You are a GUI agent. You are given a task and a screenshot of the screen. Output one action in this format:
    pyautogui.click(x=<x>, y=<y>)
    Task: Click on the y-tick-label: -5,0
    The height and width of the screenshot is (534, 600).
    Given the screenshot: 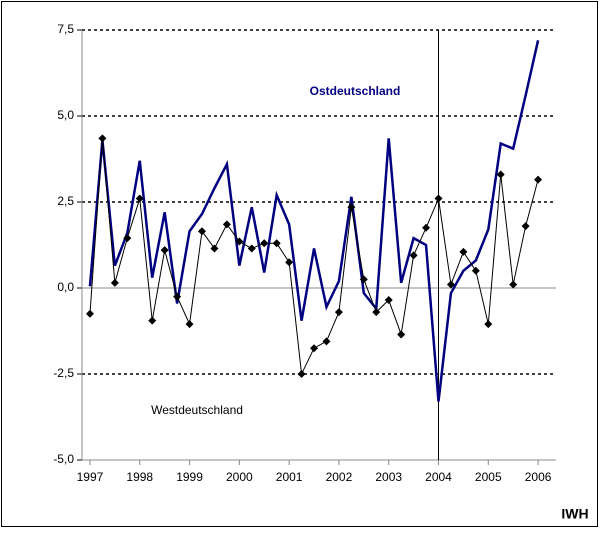 What is the action you would take?
    pyautogui.click(x=63, y=459)
    